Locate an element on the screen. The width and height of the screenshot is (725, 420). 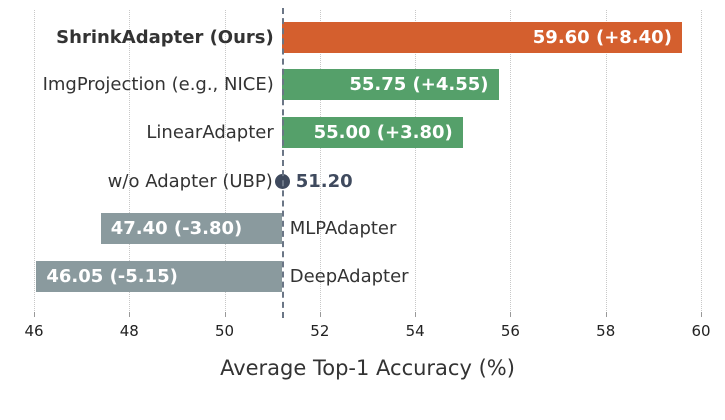
tick-label: 46 is located at coordinates (34, 331).